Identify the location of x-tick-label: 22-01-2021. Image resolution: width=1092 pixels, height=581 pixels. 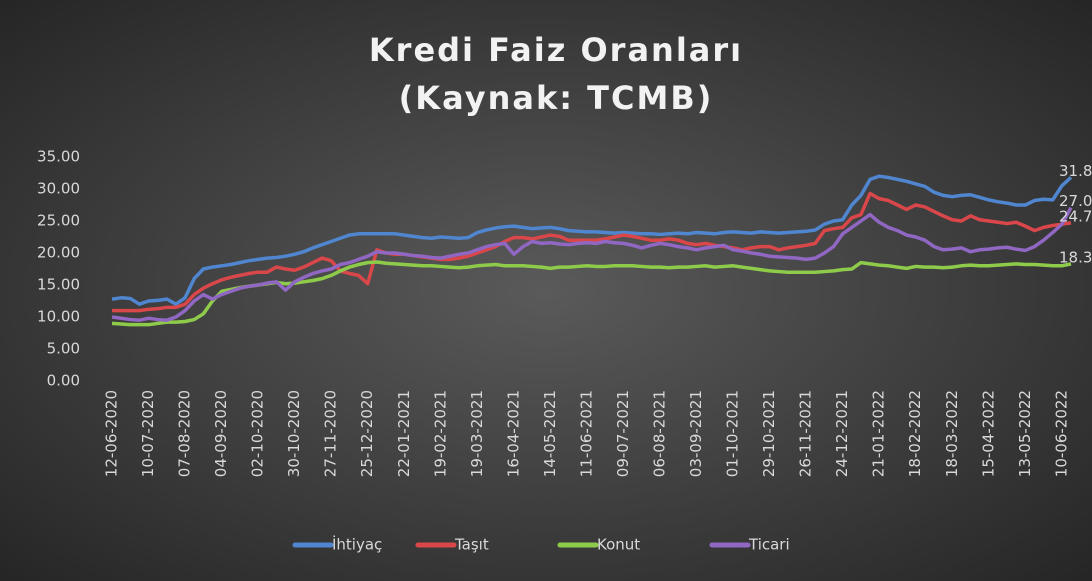
(404, 433).